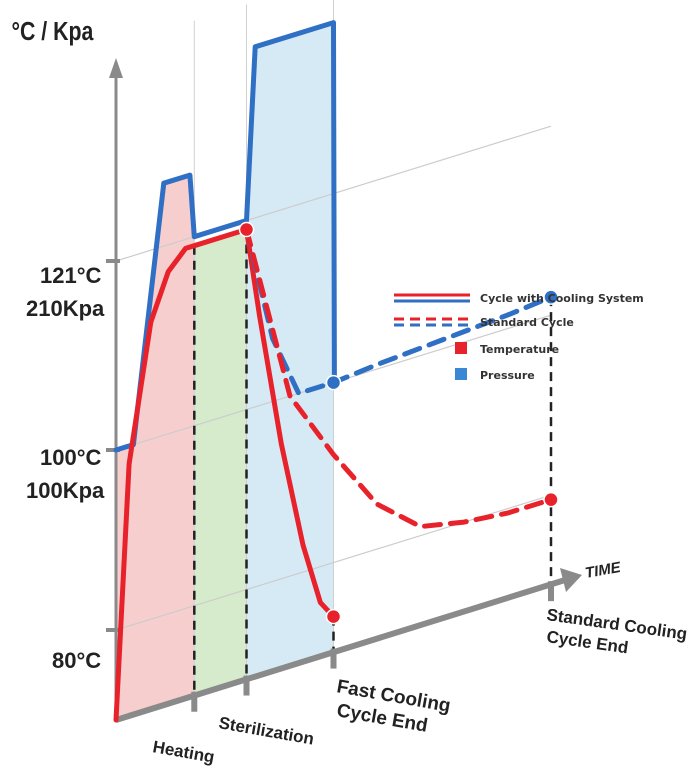 The image size is (691, 783). I want to click on y-tick-label-100kpa: 100Kpa, so click(65, 490).